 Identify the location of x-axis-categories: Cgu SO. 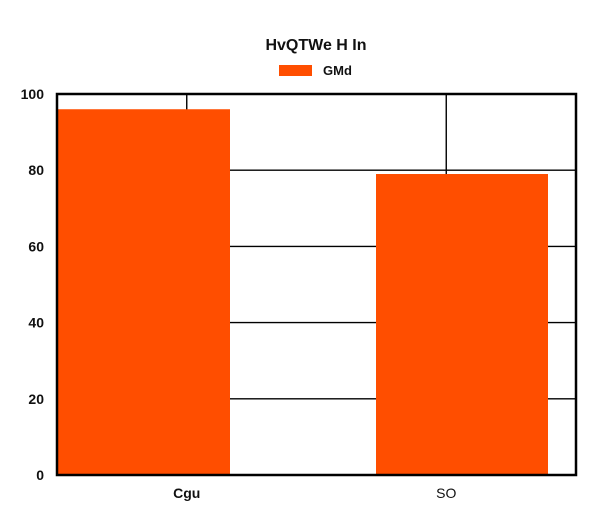
(314, 493).